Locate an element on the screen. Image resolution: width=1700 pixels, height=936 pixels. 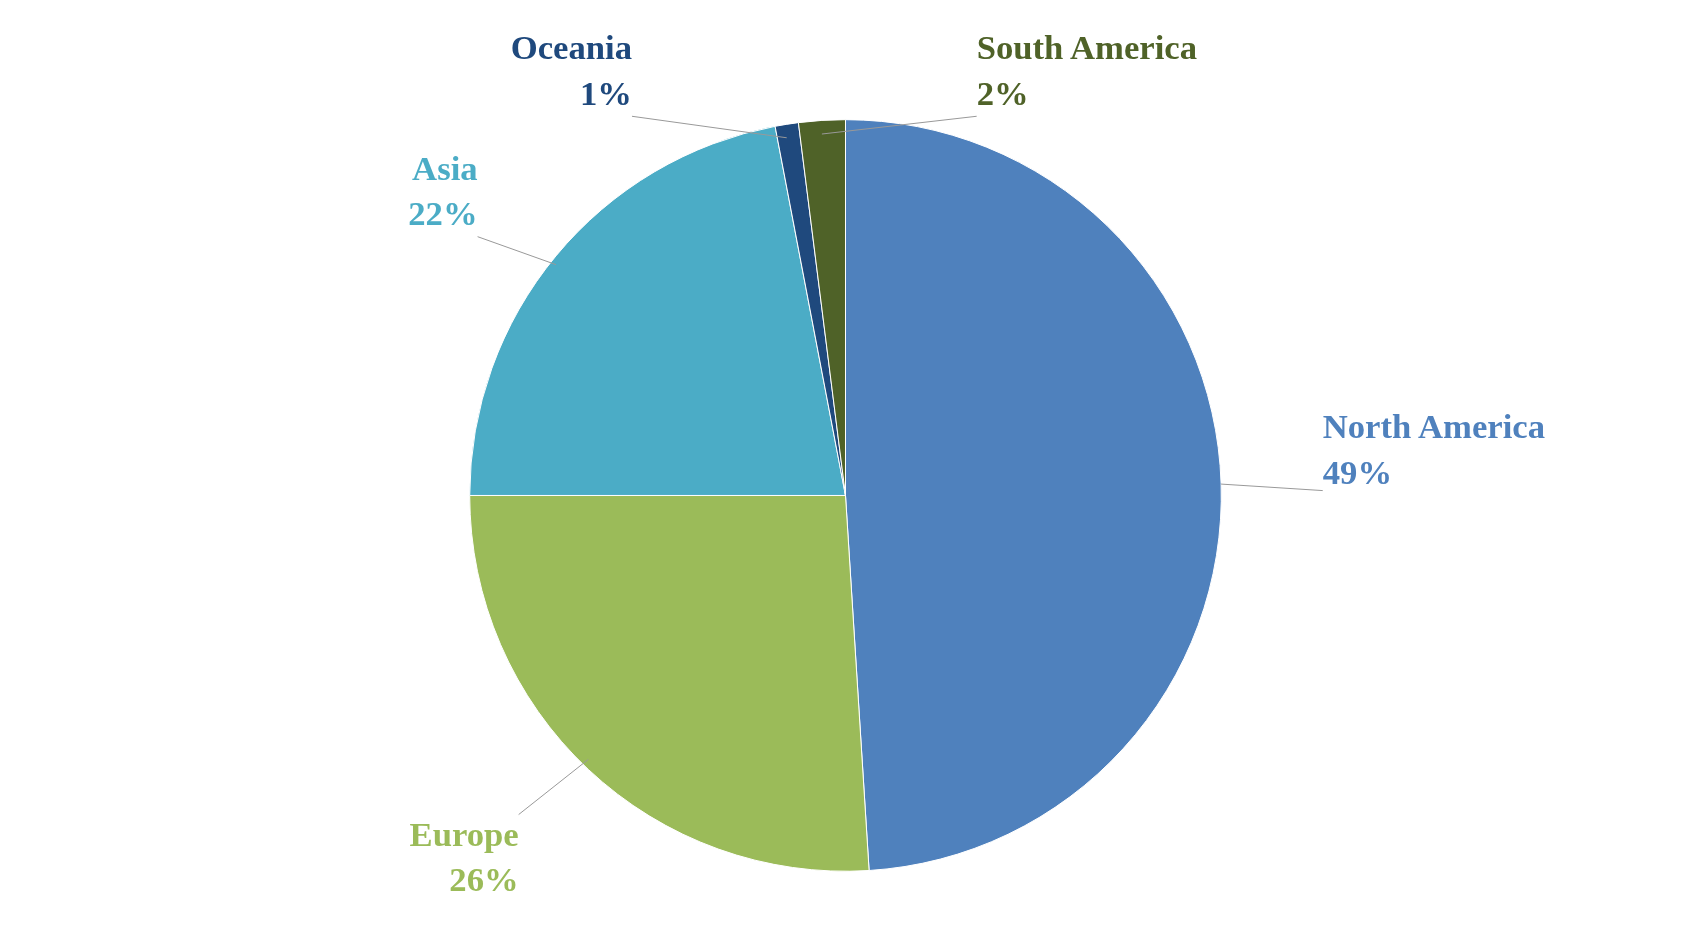
data-label: 22% is located at coordinates (443, 213).